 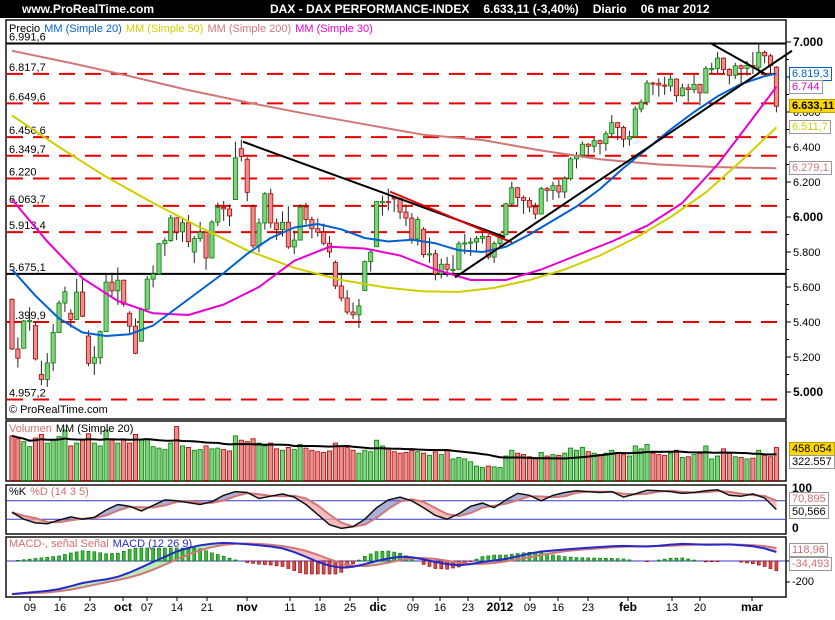 What do you see at coordinates (27, 37) in the screenshot?
I see `price-level-label: 6.991,6` at bounding box center [27, 37].